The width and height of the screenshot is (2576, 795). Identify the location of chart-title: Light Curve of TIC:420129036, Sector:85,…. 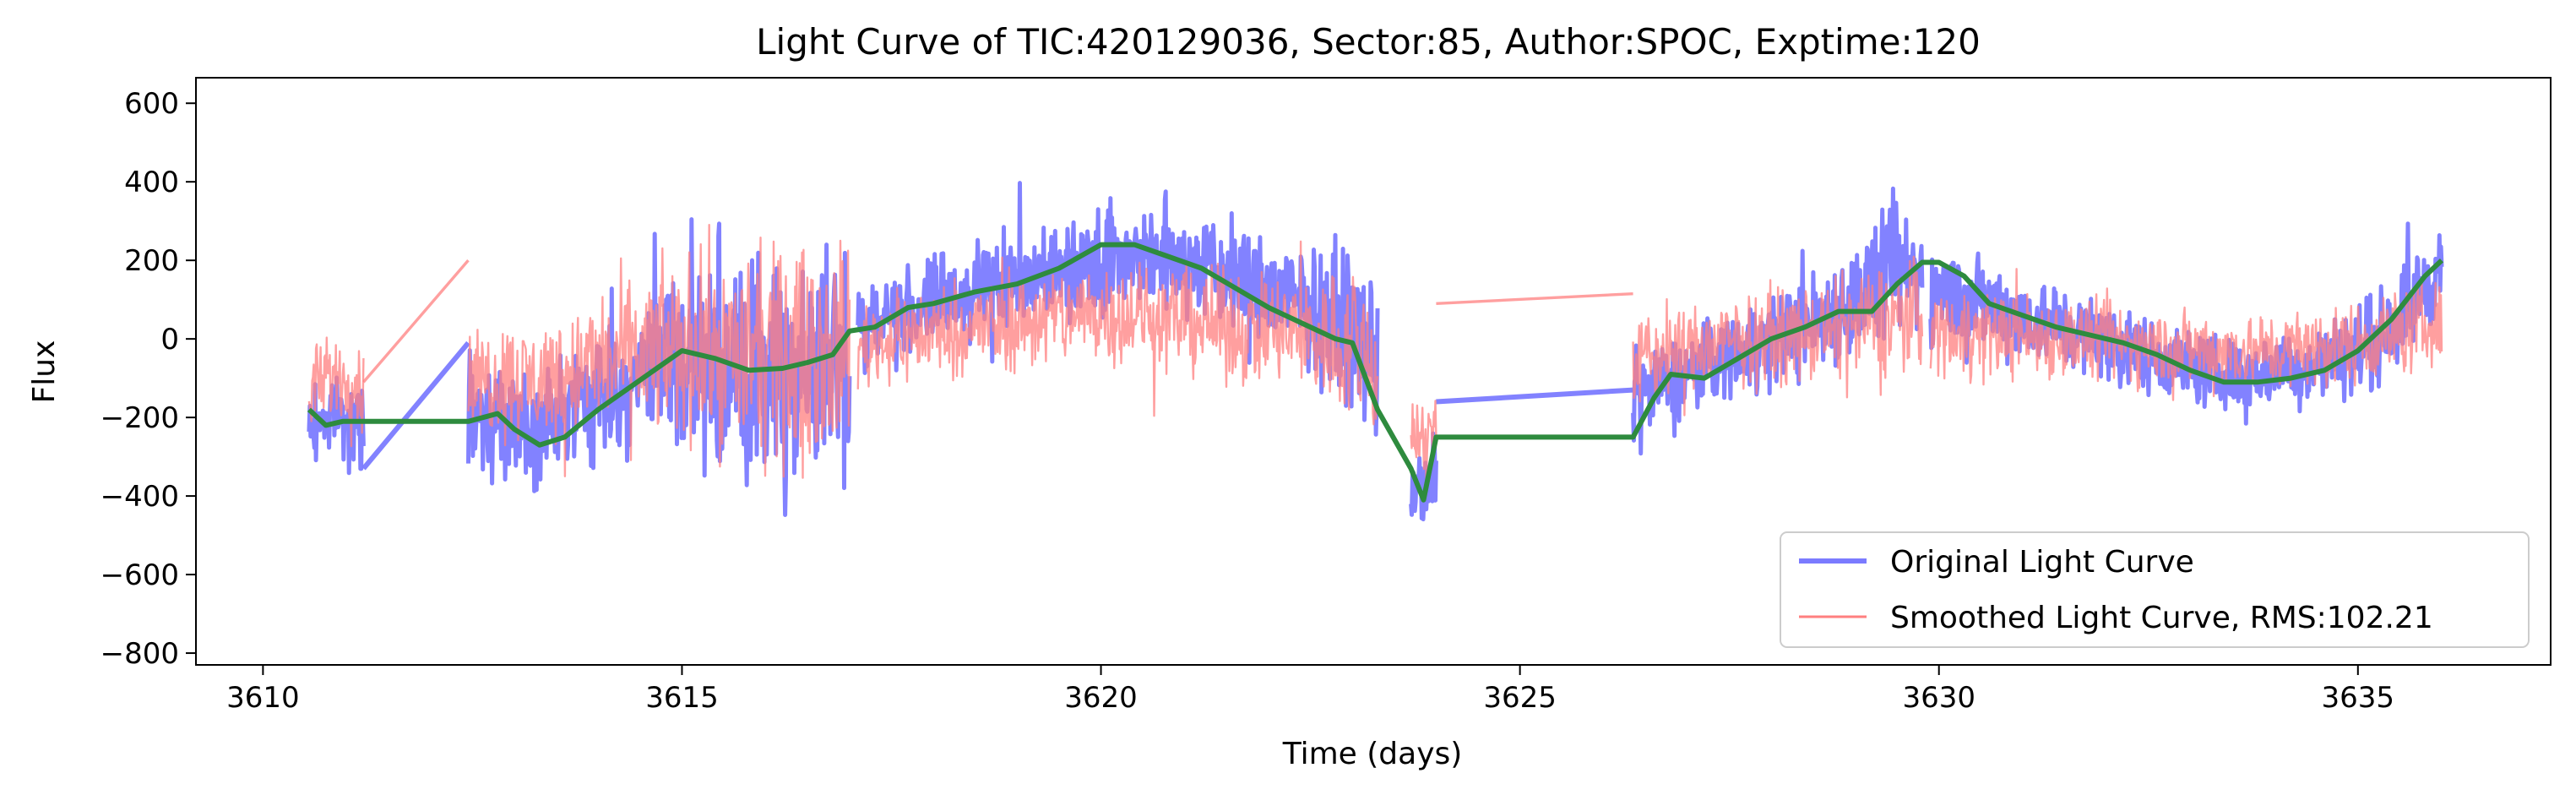
(1368, 42).